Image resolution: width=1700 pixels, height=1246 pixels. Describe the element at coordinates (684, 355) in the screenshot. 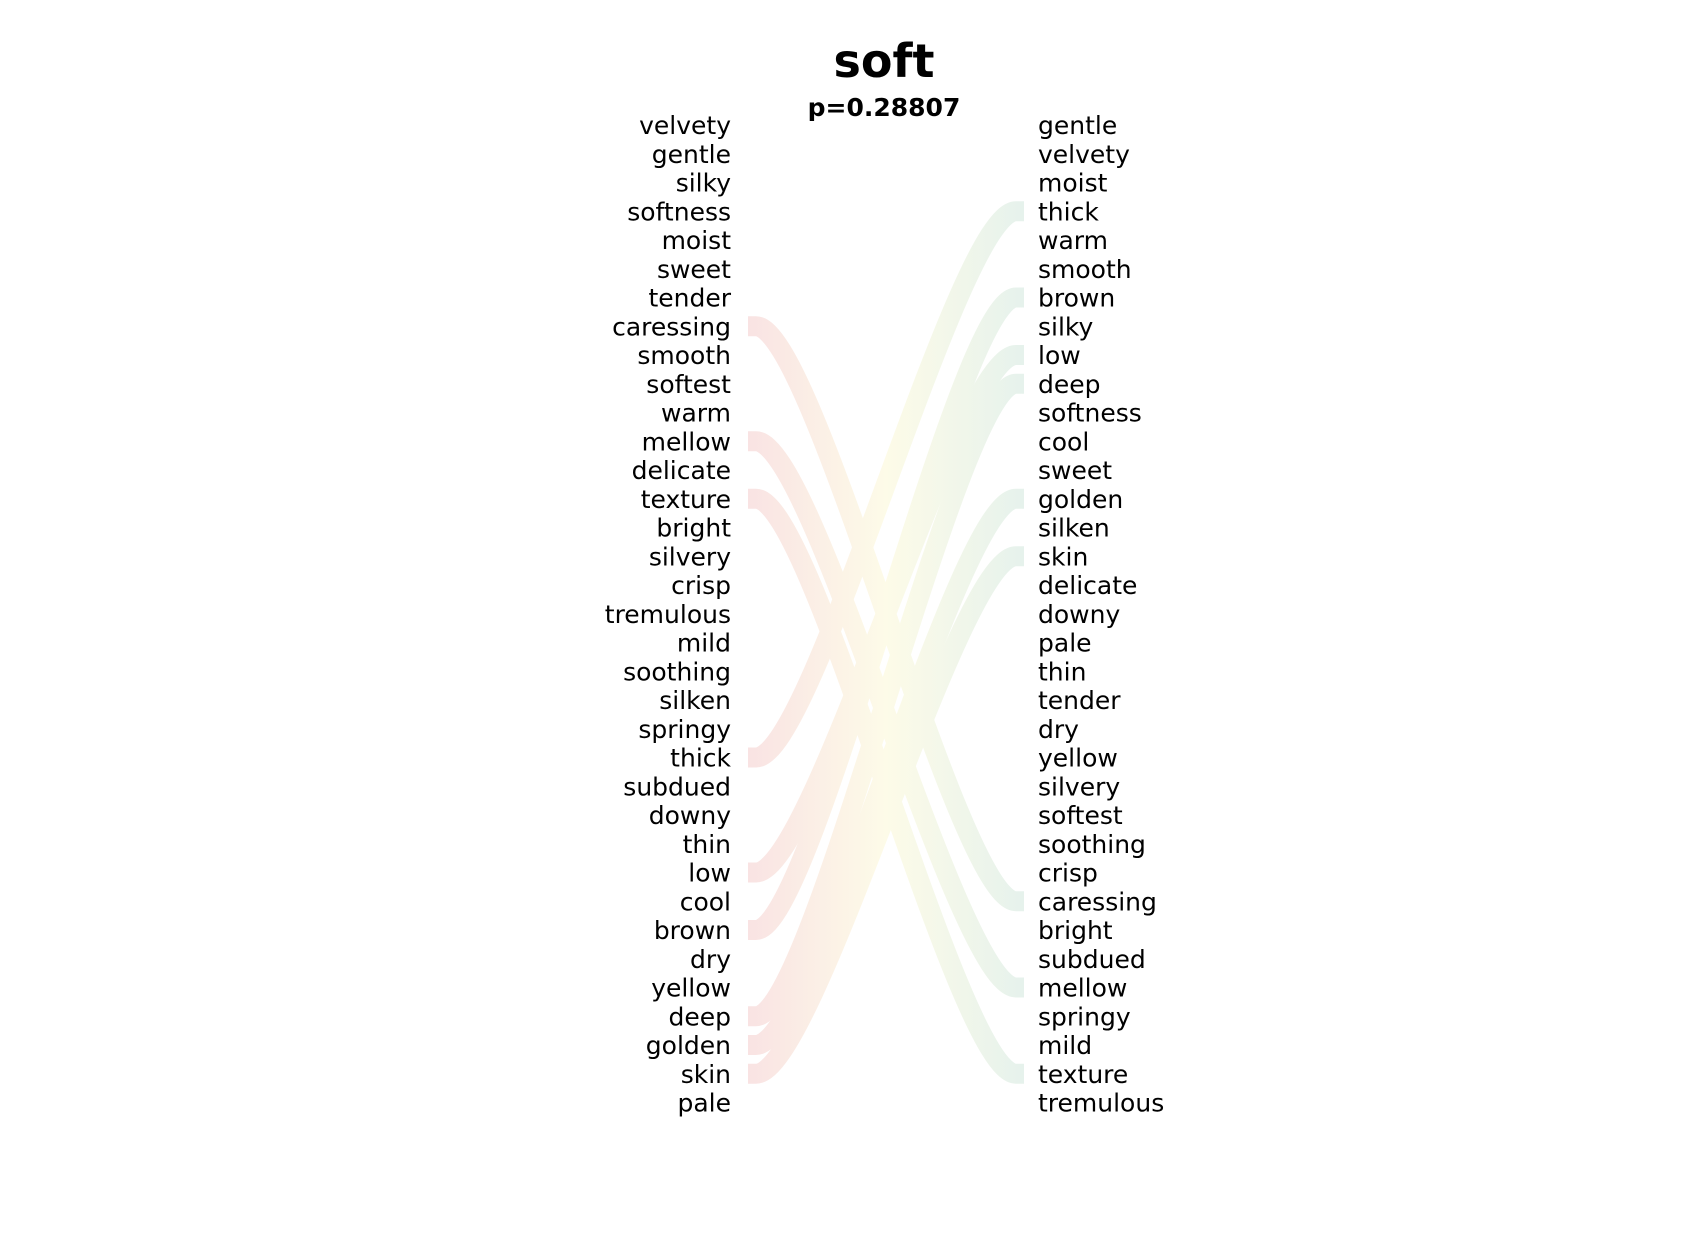

I see `left-word-smooth: smooth` at that location.